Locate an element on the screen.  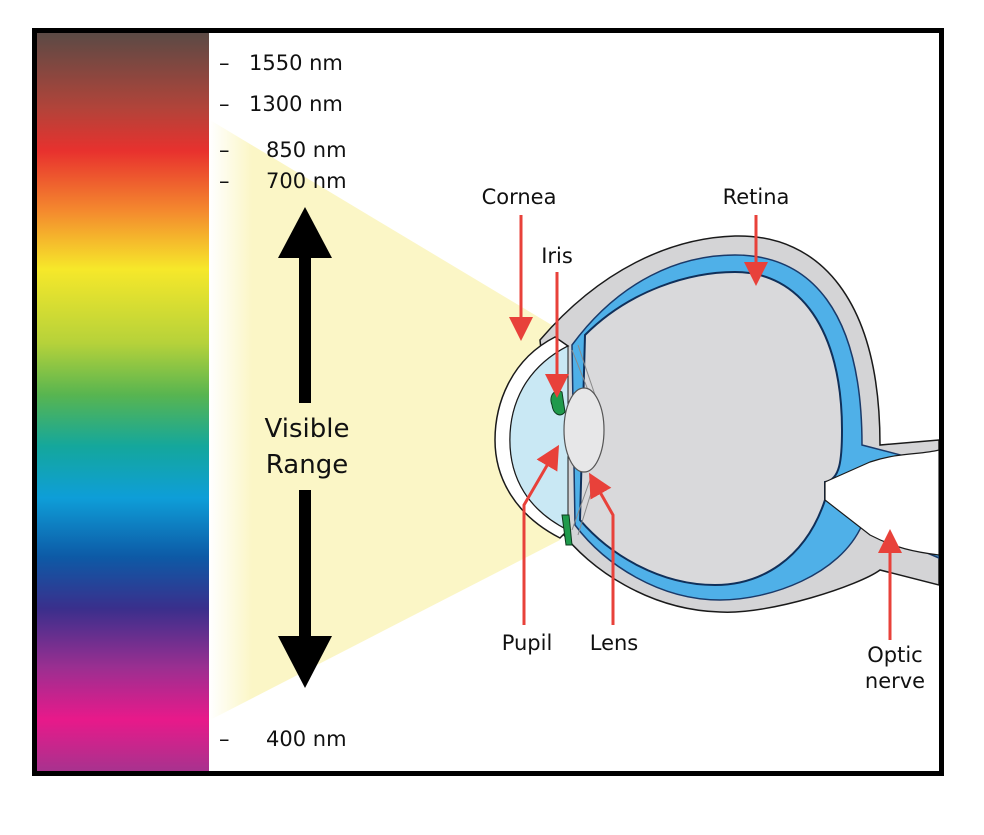
tick-1300: – is located at coordinates (224, 104).